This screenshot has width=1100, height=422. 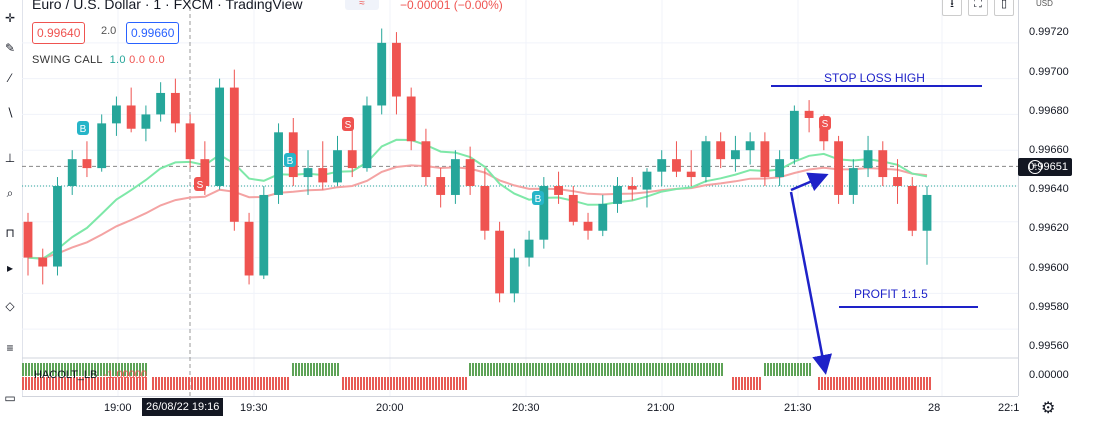 I want to click on sell-price-button: 0.99640, so click(x=59, y=33).